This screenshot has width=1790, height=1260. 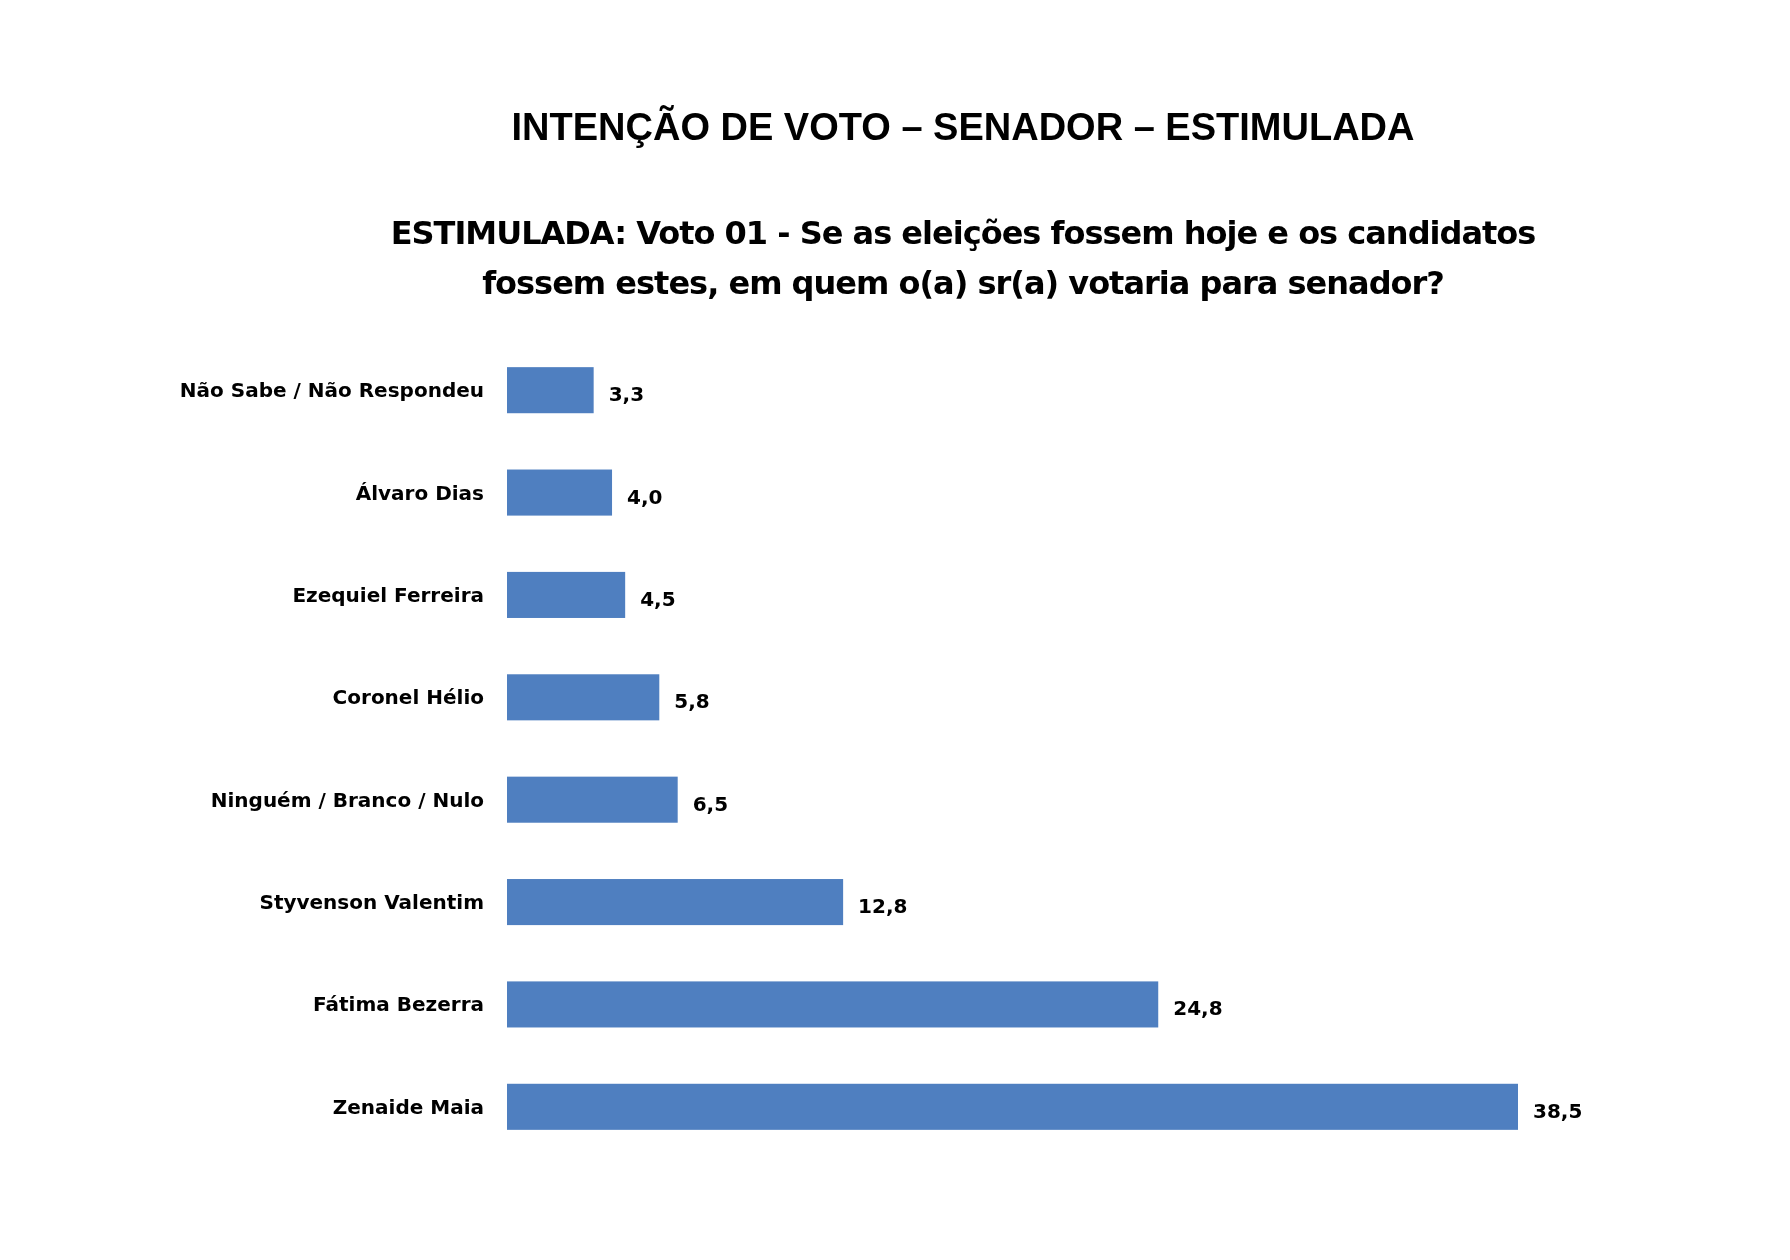 I want to click on data-label: 4,0, so click(x=645, y=496).